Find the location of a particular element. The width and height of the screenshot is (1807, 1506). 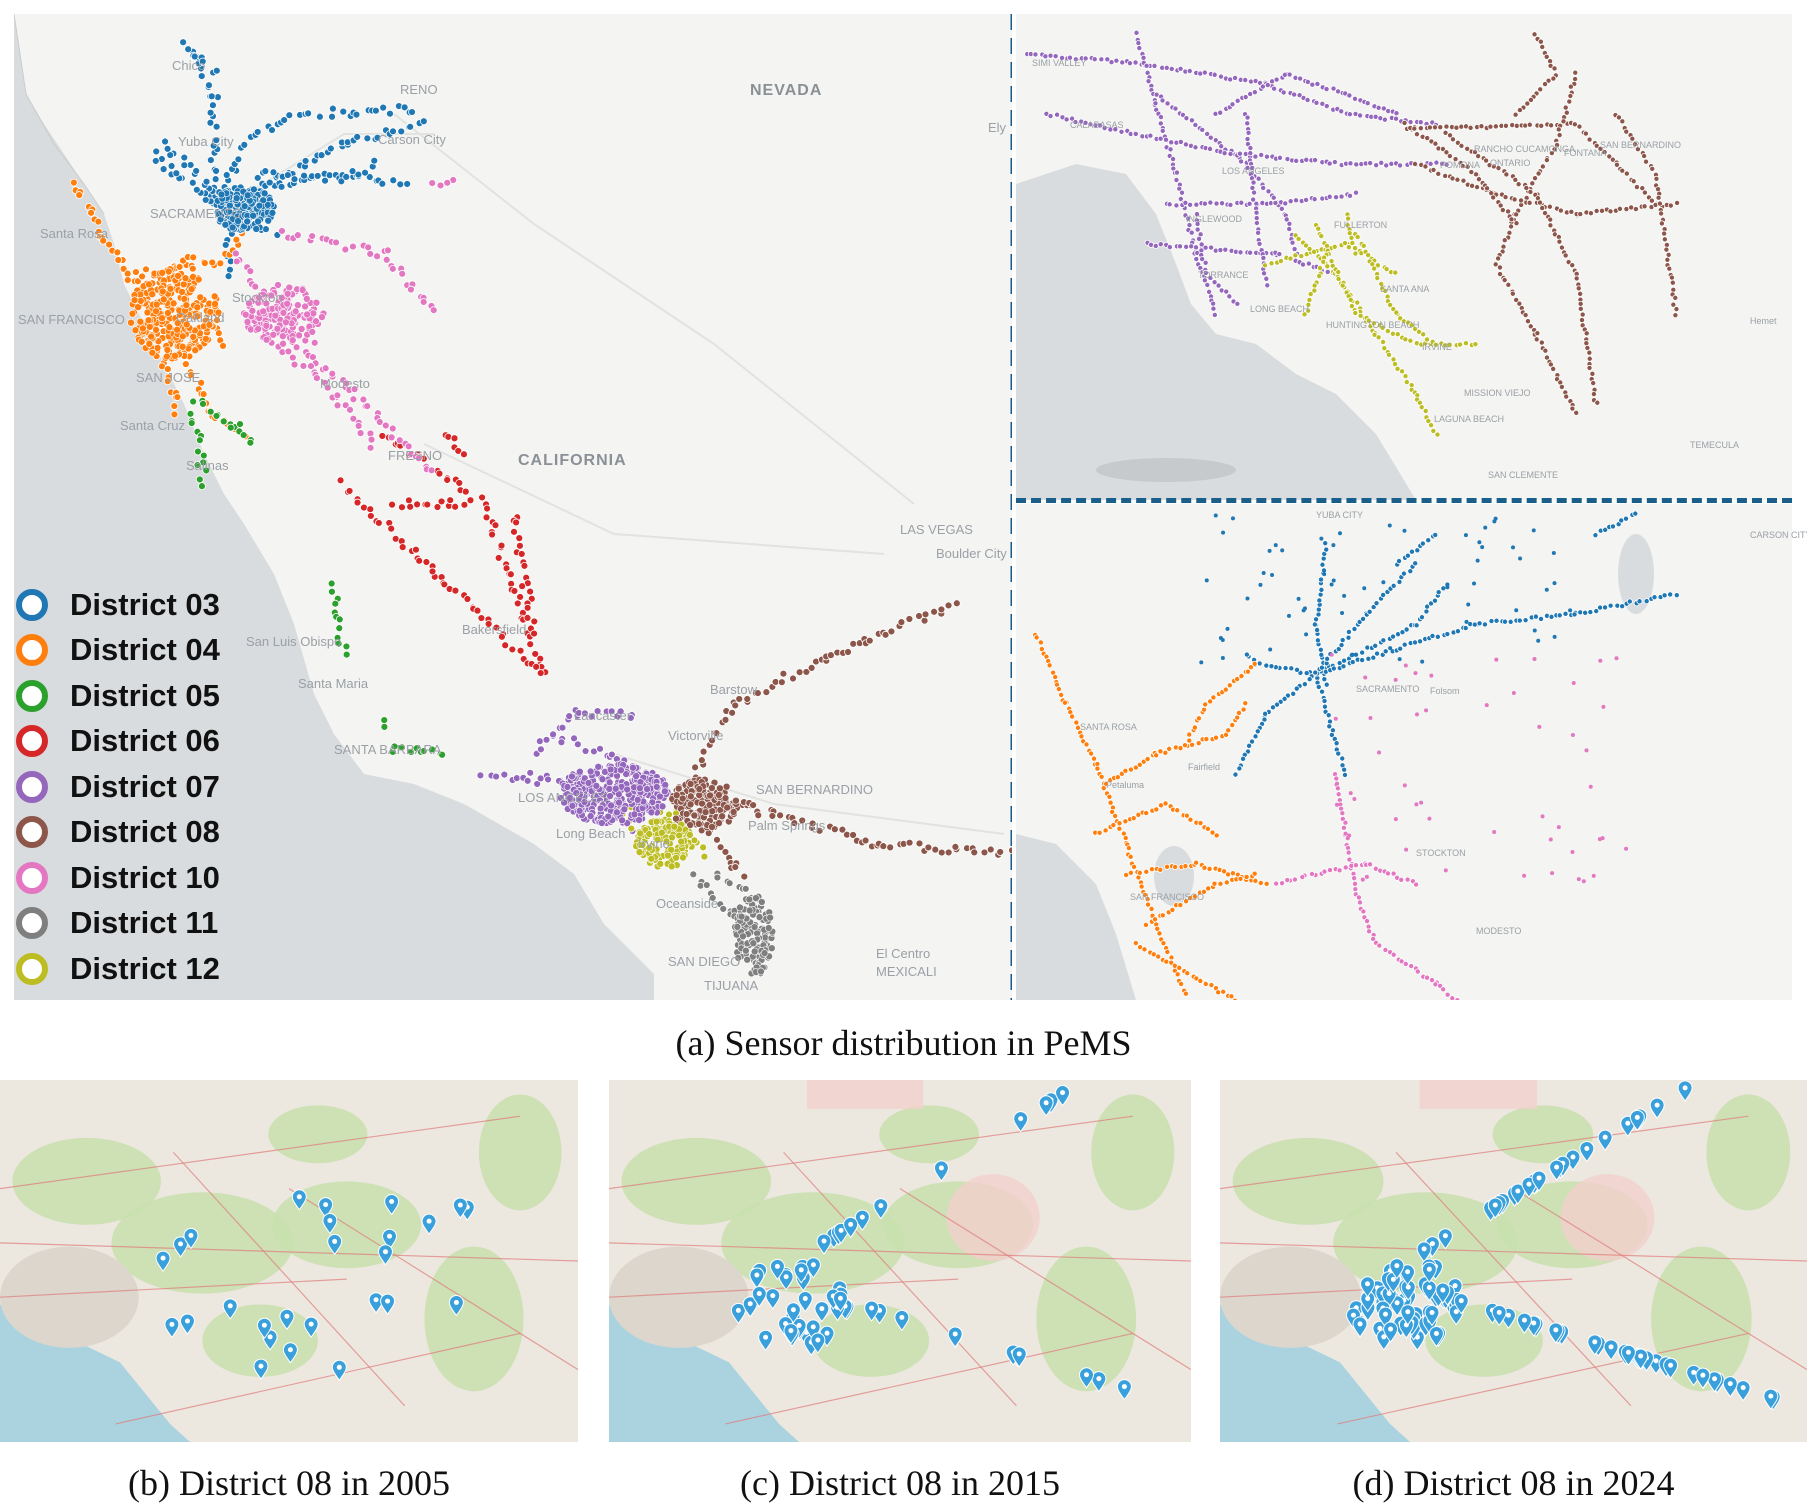

label-mexicali: MEXICALI is located at coordinates (906, 971).